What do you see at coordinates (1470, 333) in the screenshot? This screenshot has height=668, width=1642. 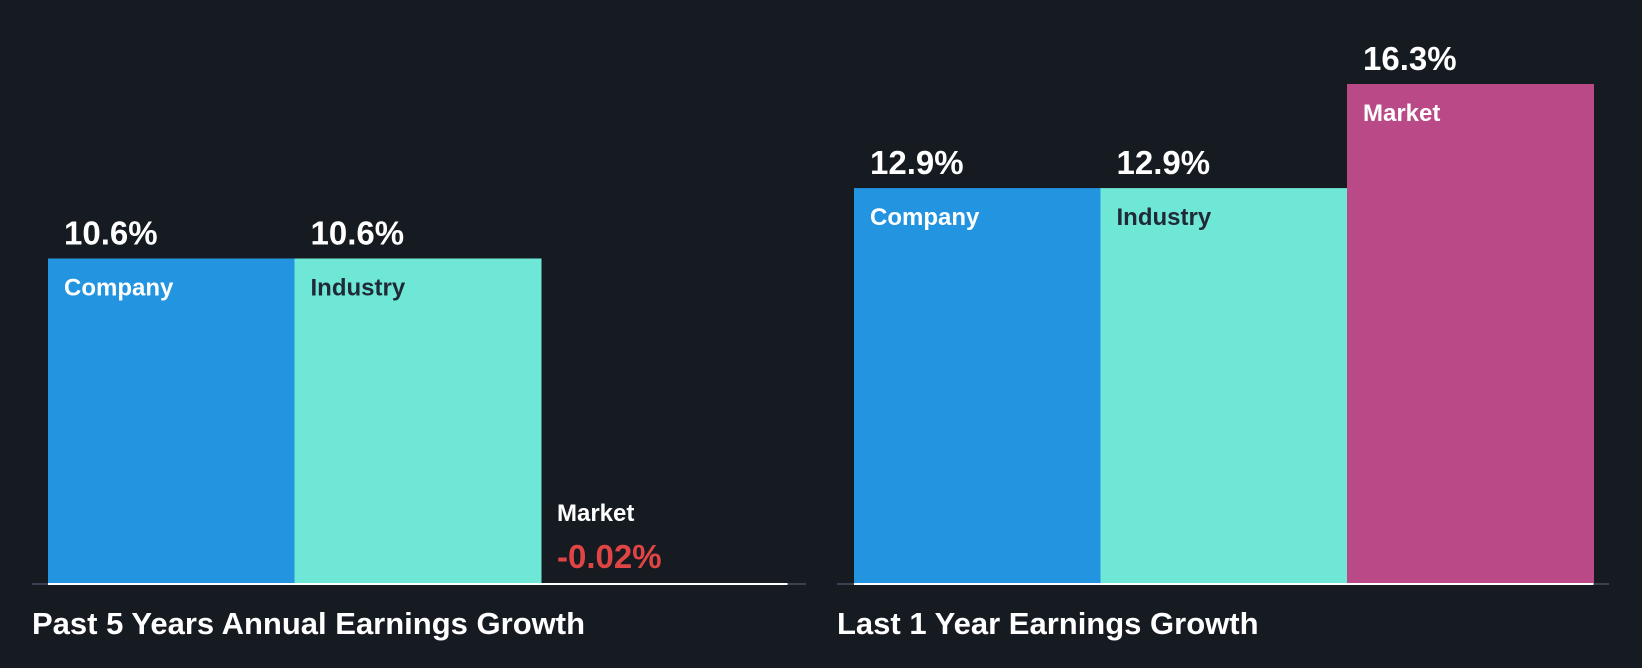 I see `bar-market` at bounding box center [1470, 333].